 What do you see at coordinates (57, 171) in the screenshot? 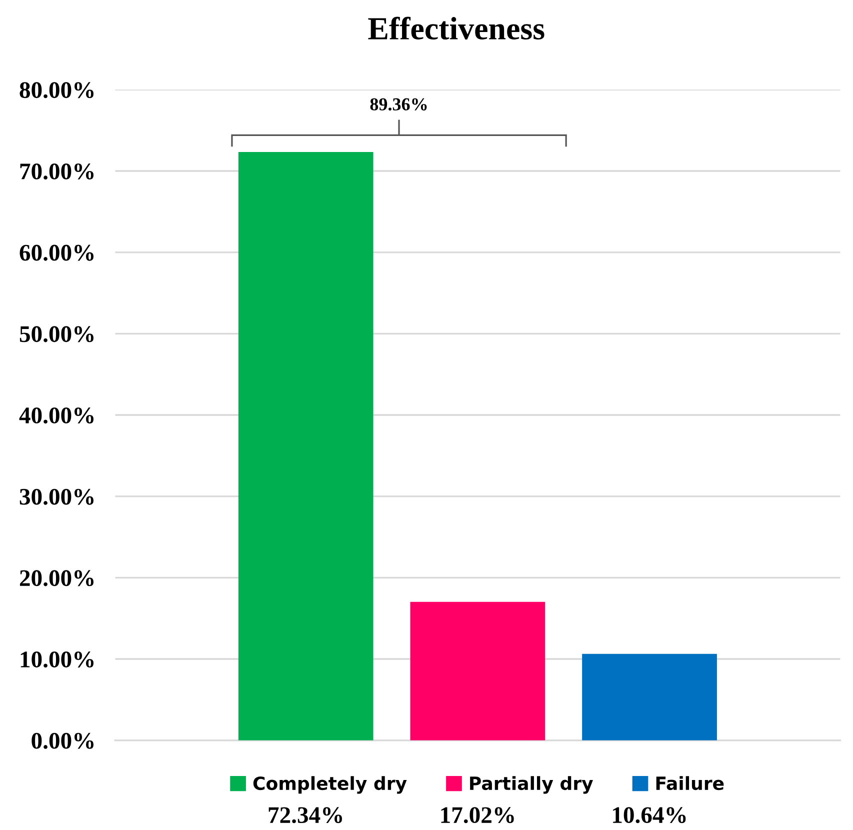
I see `y-tick-label: 70.00%` at bounding box center [57, 171].